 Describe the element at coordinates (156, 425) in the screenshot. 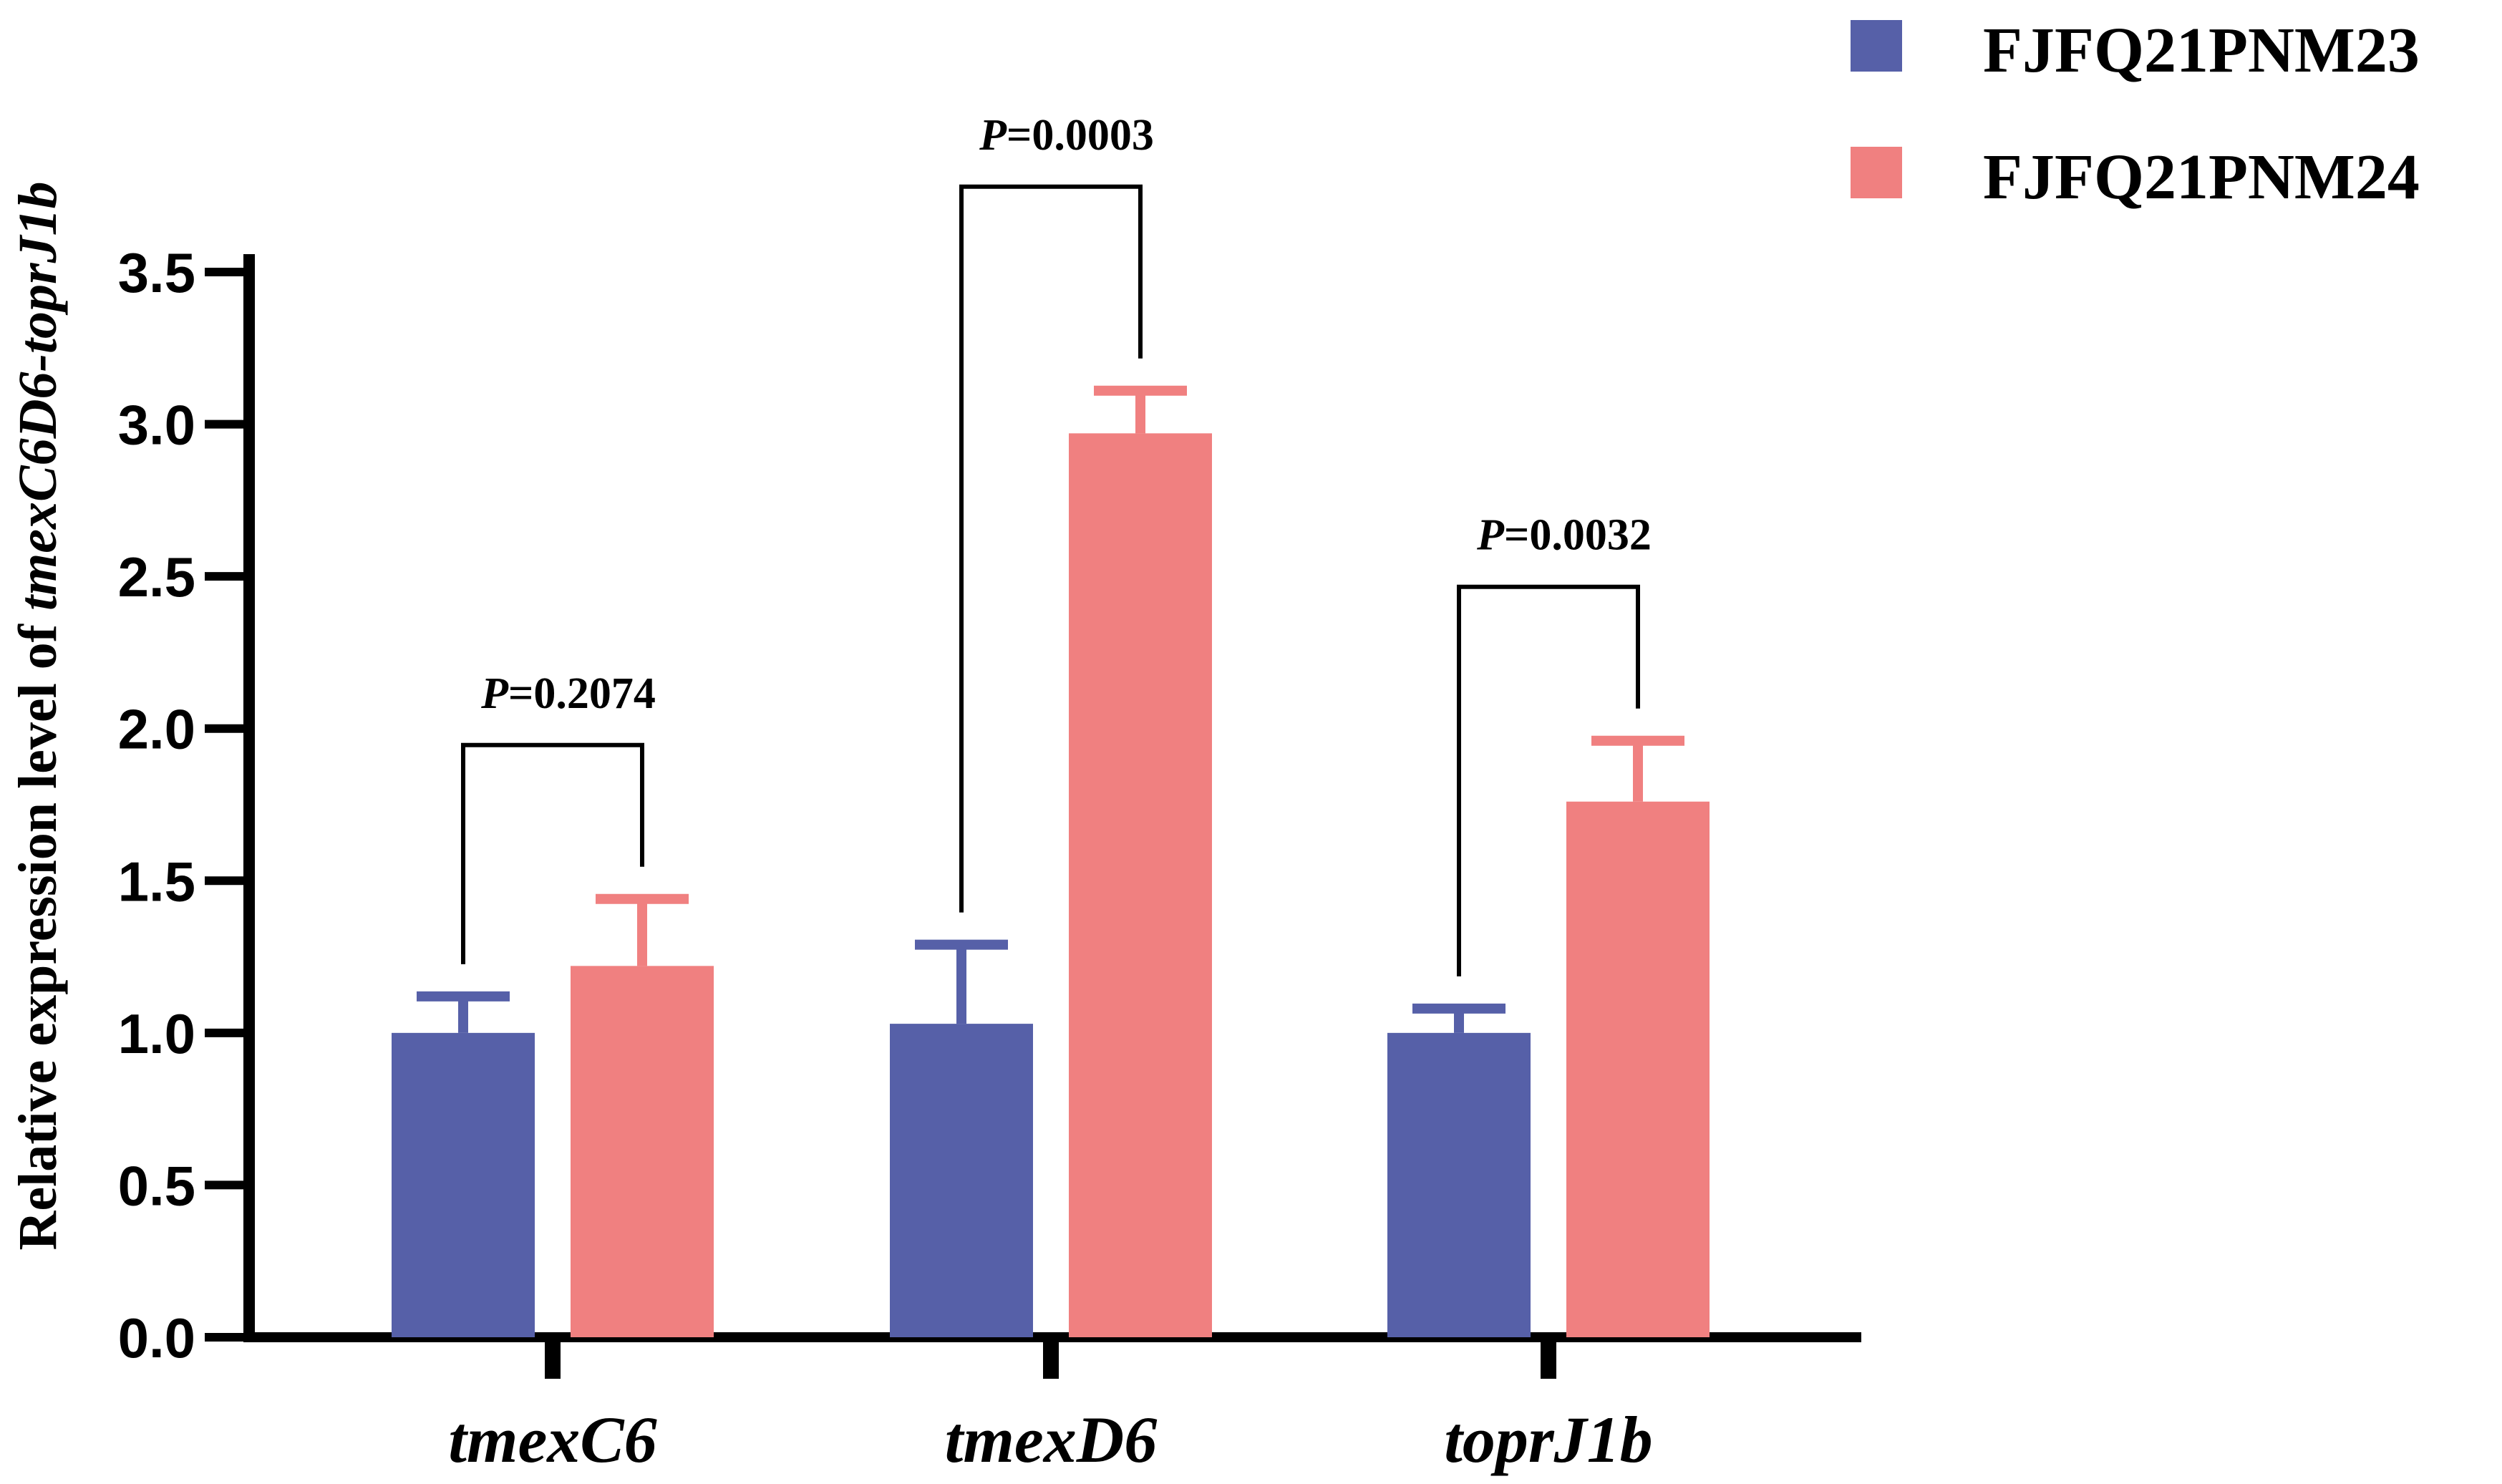

I see `y-tick-label: 3.0` at that location.